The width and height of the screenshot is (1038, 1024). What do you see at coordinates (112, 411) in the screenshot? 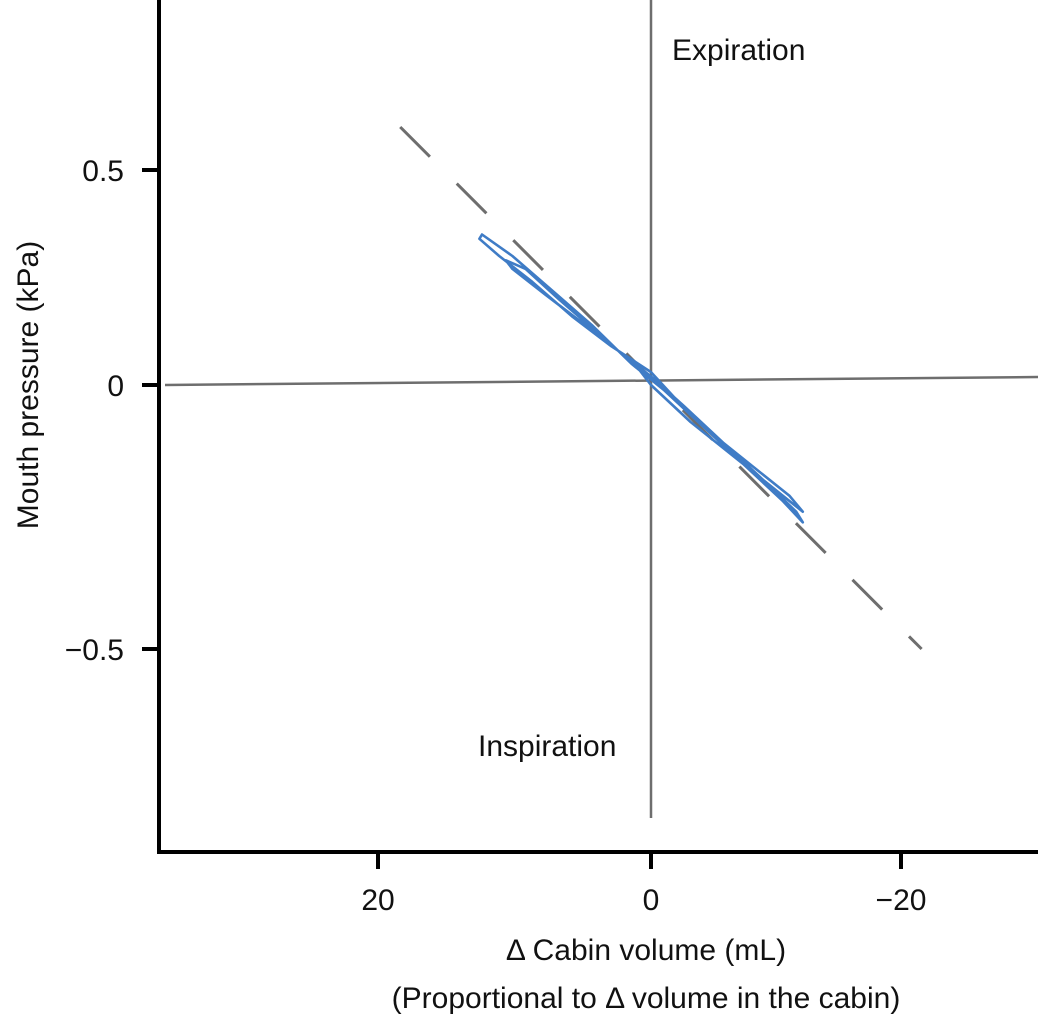
I see `y-ticks: 0.5 0 −0.5` at bounding box center [112, 411].